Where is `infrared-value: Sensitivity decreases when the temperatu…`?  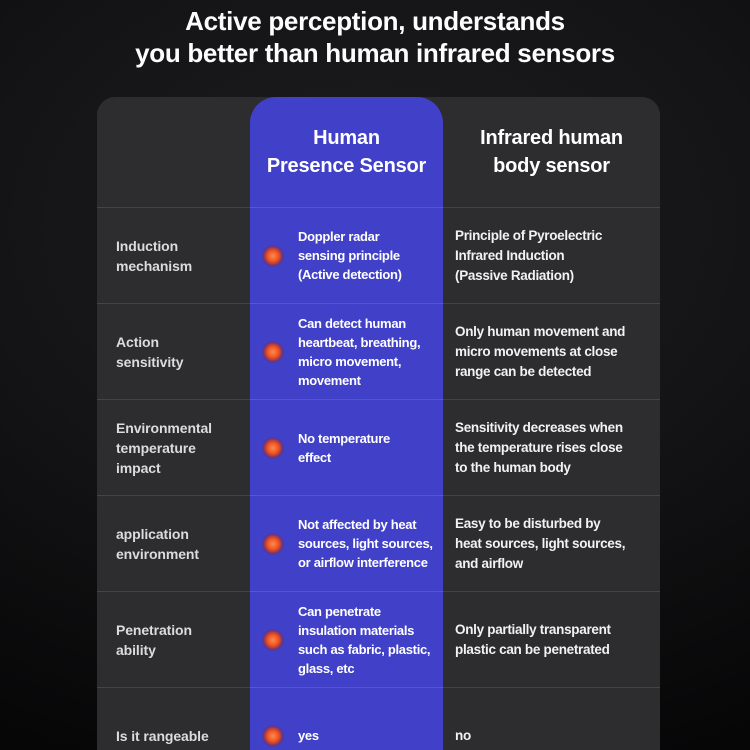
infrared-value: Sensitivity decreases when the temperatu… is located at coordinates (539, 447).